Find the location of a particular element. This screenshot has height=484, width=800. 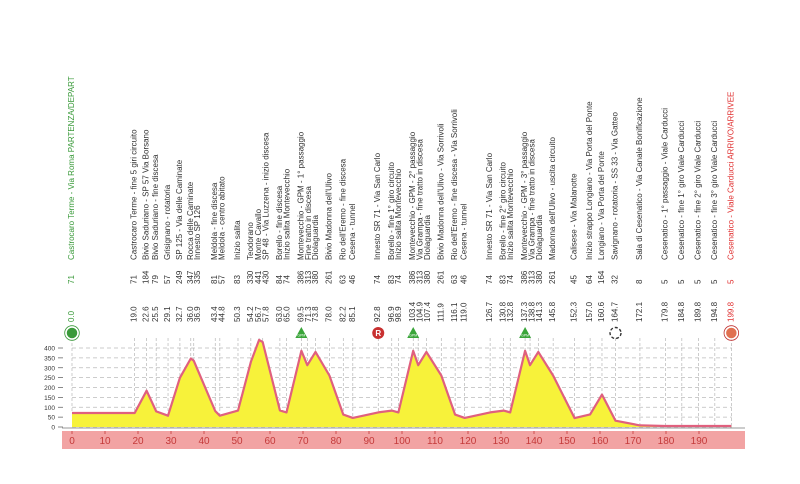

waypoint-name: Castrocaro Terme - fine 5 giri circuito is located at coordinates (134, 194).